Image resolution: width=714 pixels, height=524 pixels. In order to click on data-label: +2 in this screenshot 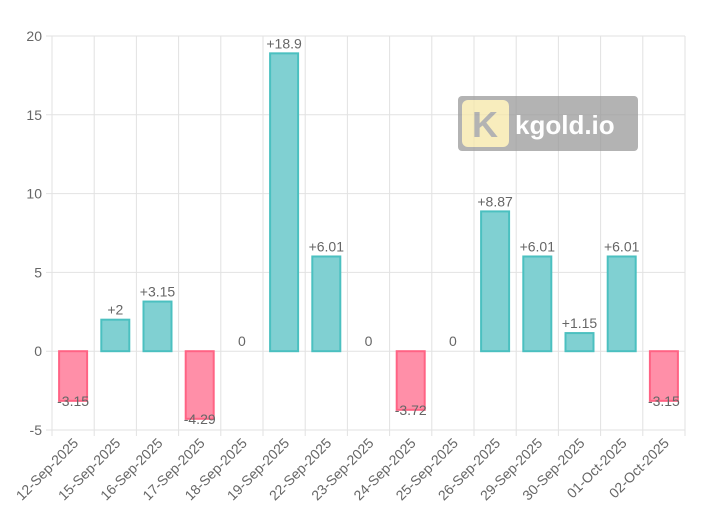, I will do `click(115, 310)`.